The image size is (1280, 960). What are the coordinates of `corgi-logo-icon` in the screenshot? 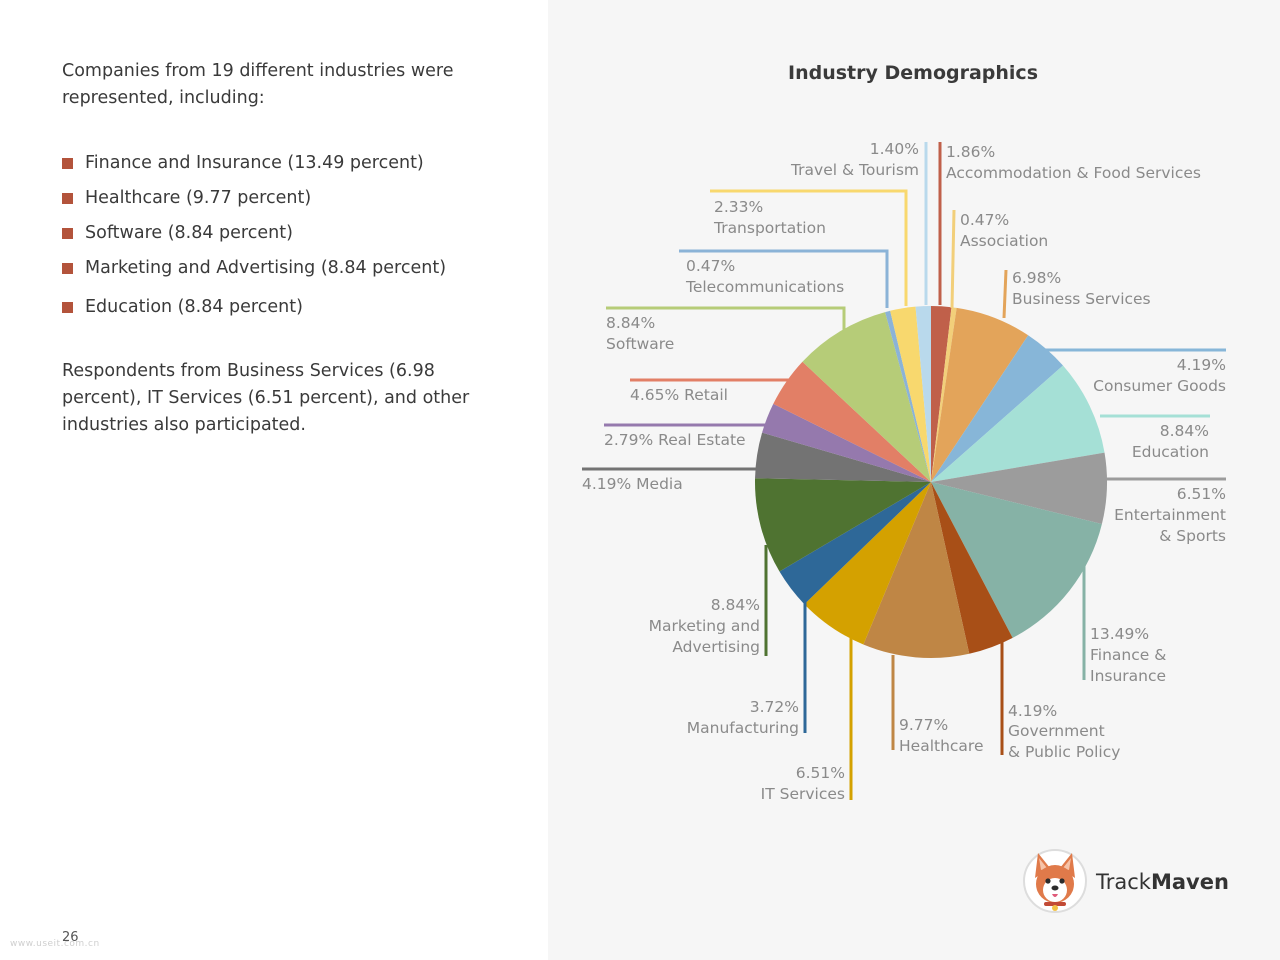 It's located at (1055, 881).